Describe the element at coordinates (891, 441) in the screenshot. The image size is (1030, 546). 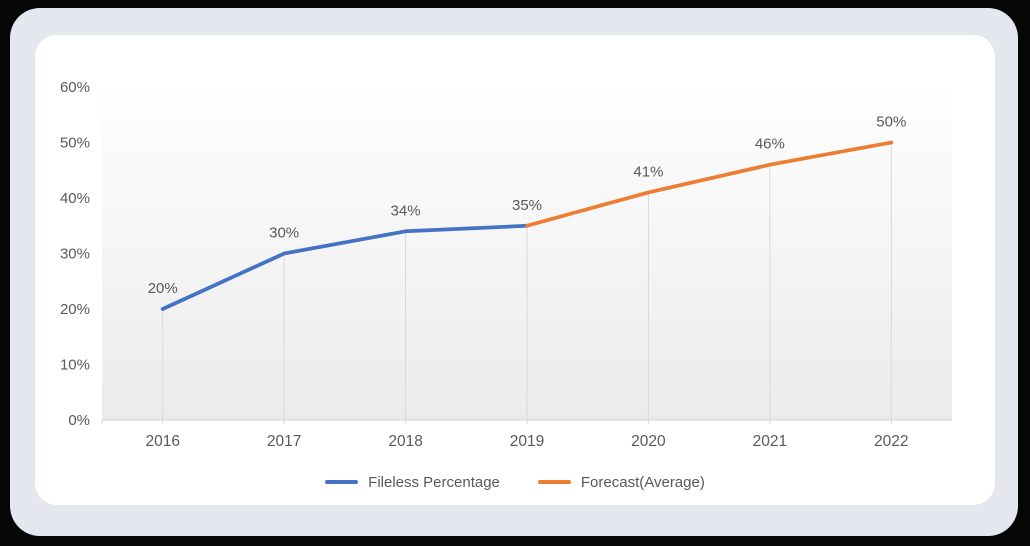
I see `x-axis-label-2022: 2022` at that location.